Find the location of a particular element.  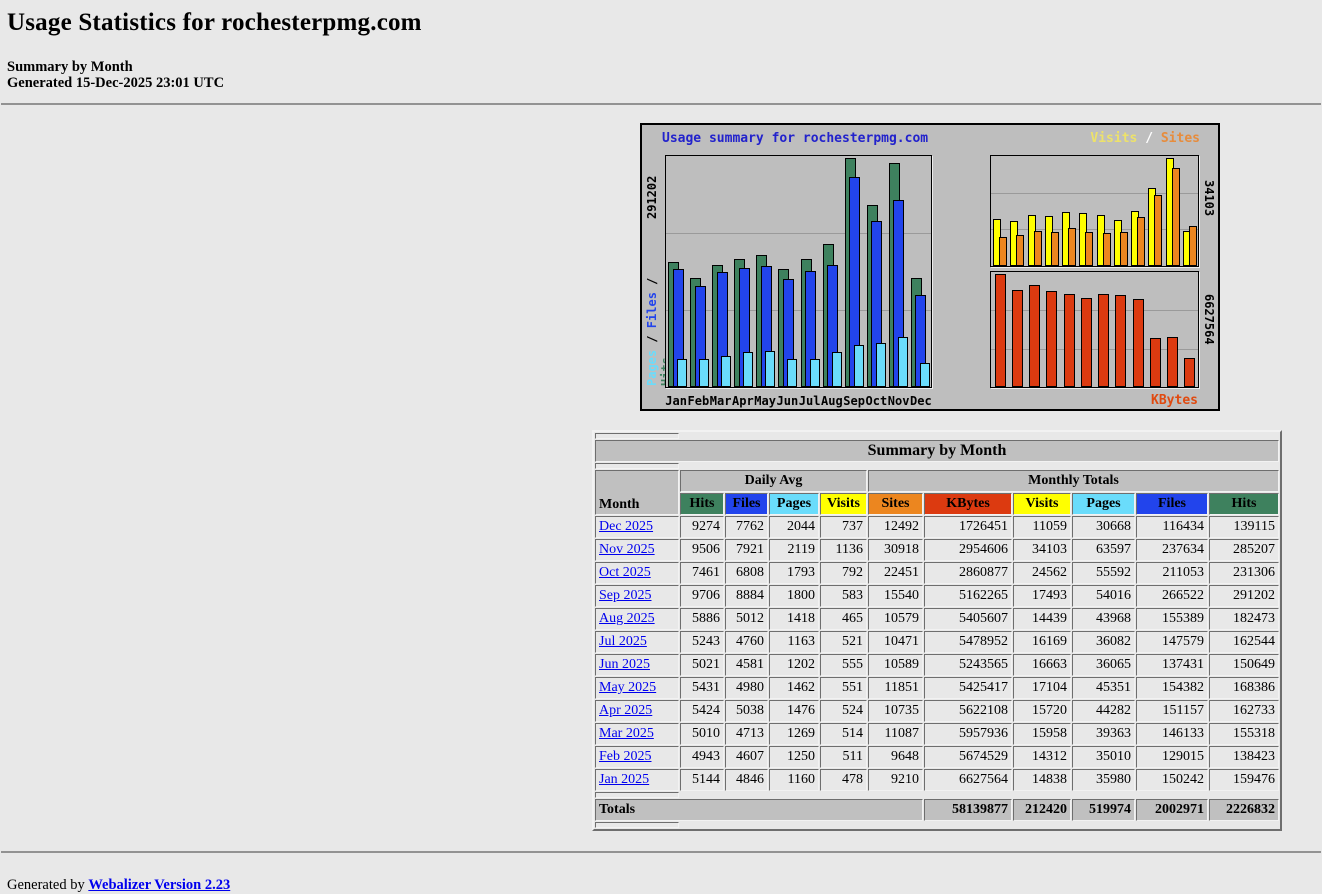

column-header-kbytes: KBytes is located at coordinates (968, 504).